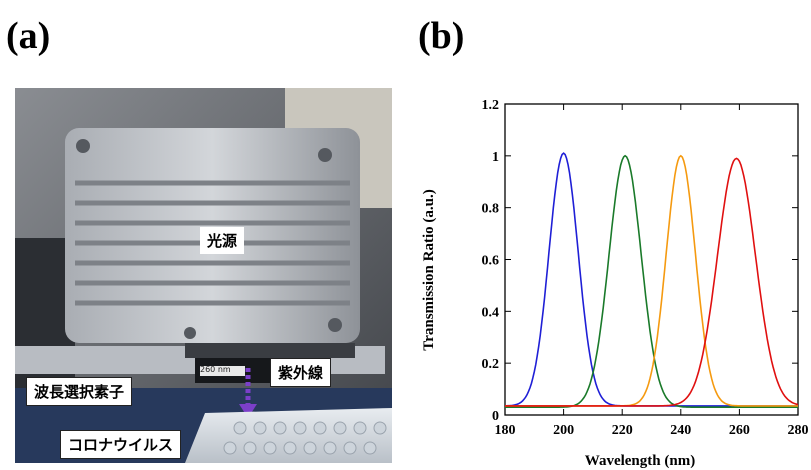 This screenshot has height=470, width=811. What do you see at coordinates (491, 364) in the screenshot?
I see `y-tick-label: 0.2` at bounding box center [491, 364].